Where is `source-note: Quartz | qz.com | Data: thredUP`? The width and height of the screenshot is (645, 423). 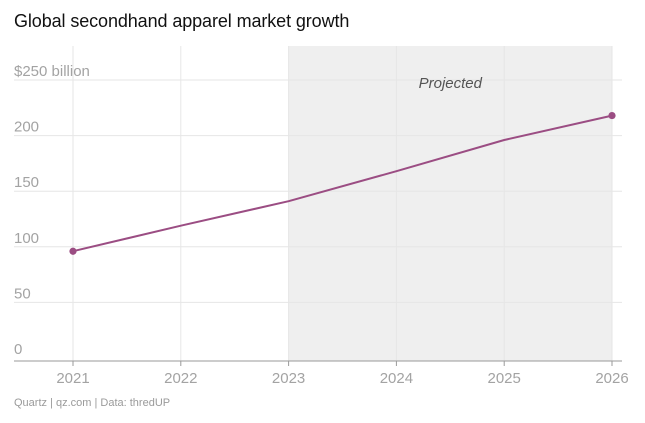 source-note: Quartz | qz.com | Data: thredUP is located at coordinates (92, 403).